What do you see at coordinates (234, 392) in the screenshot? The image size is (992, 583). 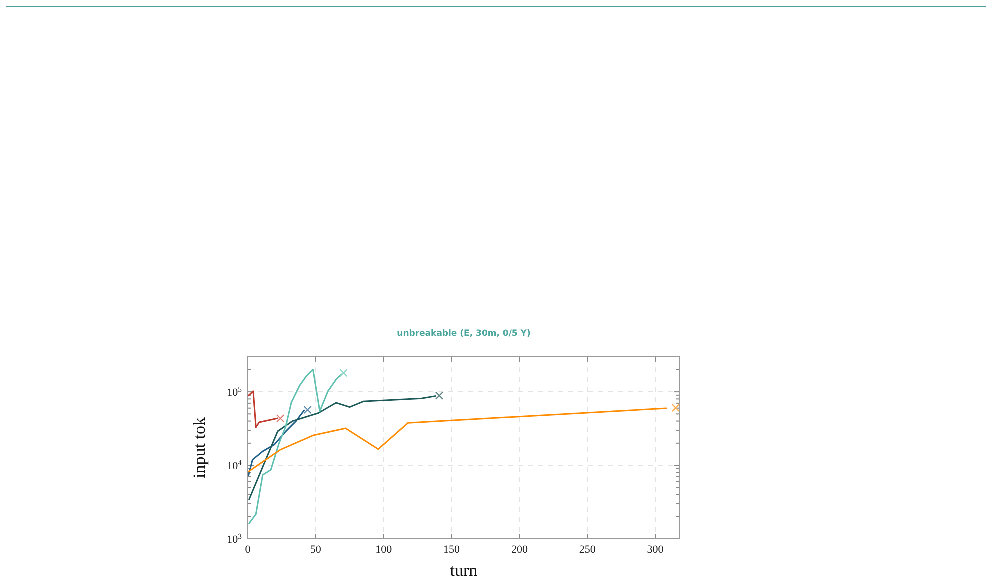 I see `y-tick-label: 10$^{5}$` at bounding box center [234, 392].